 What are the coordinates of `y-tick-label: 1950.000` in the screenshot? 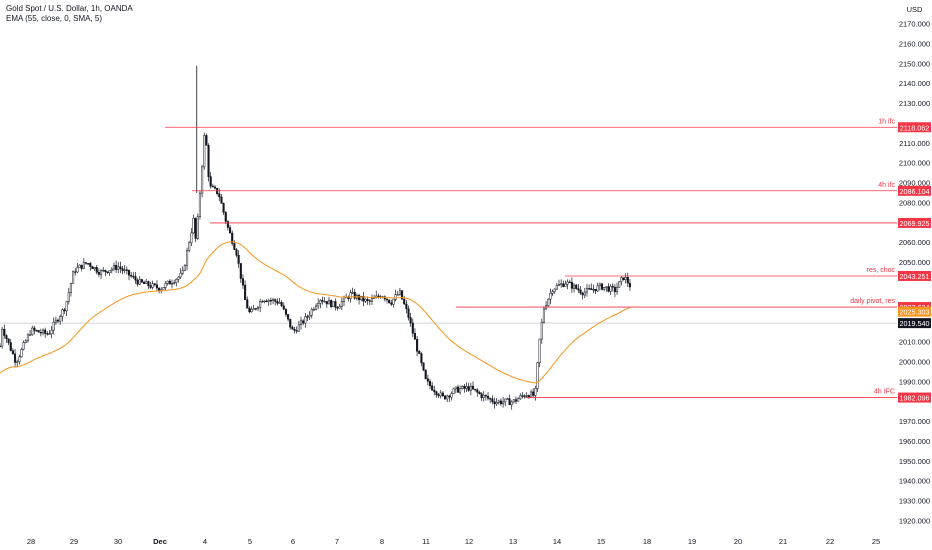 It's located at (914, 461).